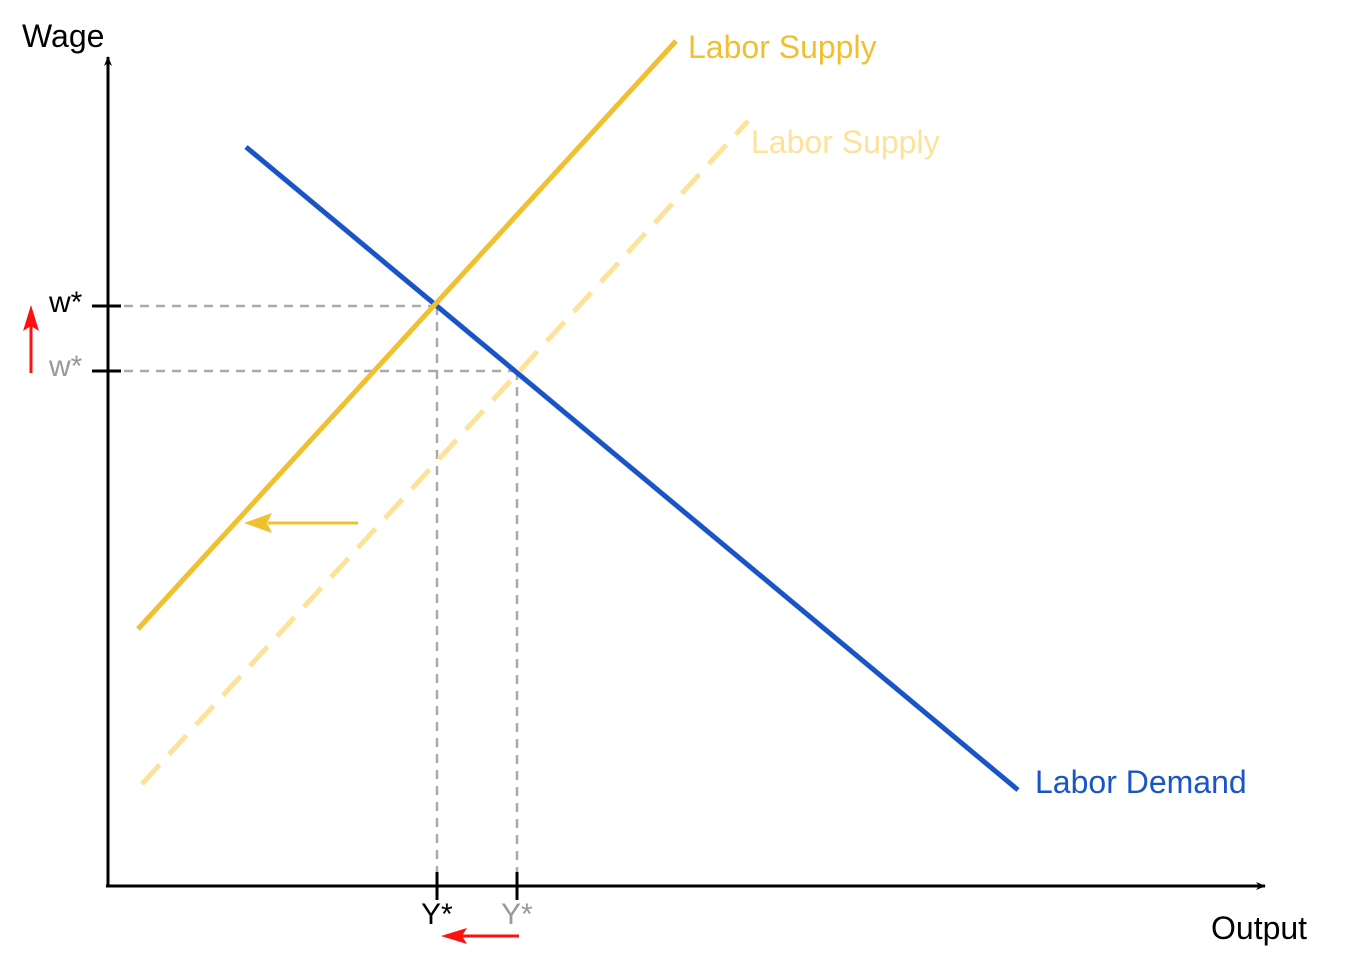 The image size is (1353, 977). What do you see at coordinates (845, 142) in the screenshot?
I see `labor-supply-old-label: Labor Supply` at bounding box center [845, 142].